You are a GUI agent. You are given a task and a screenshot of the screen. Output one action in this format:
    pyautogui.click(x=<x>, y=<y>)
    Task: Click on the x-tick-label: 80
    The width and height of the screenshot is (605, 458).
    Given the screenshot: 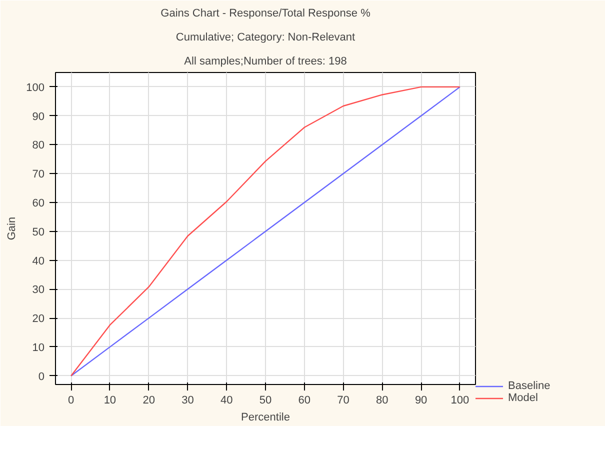 What is the action you would take?
    pyautogui.click(x=382, y=400)
    